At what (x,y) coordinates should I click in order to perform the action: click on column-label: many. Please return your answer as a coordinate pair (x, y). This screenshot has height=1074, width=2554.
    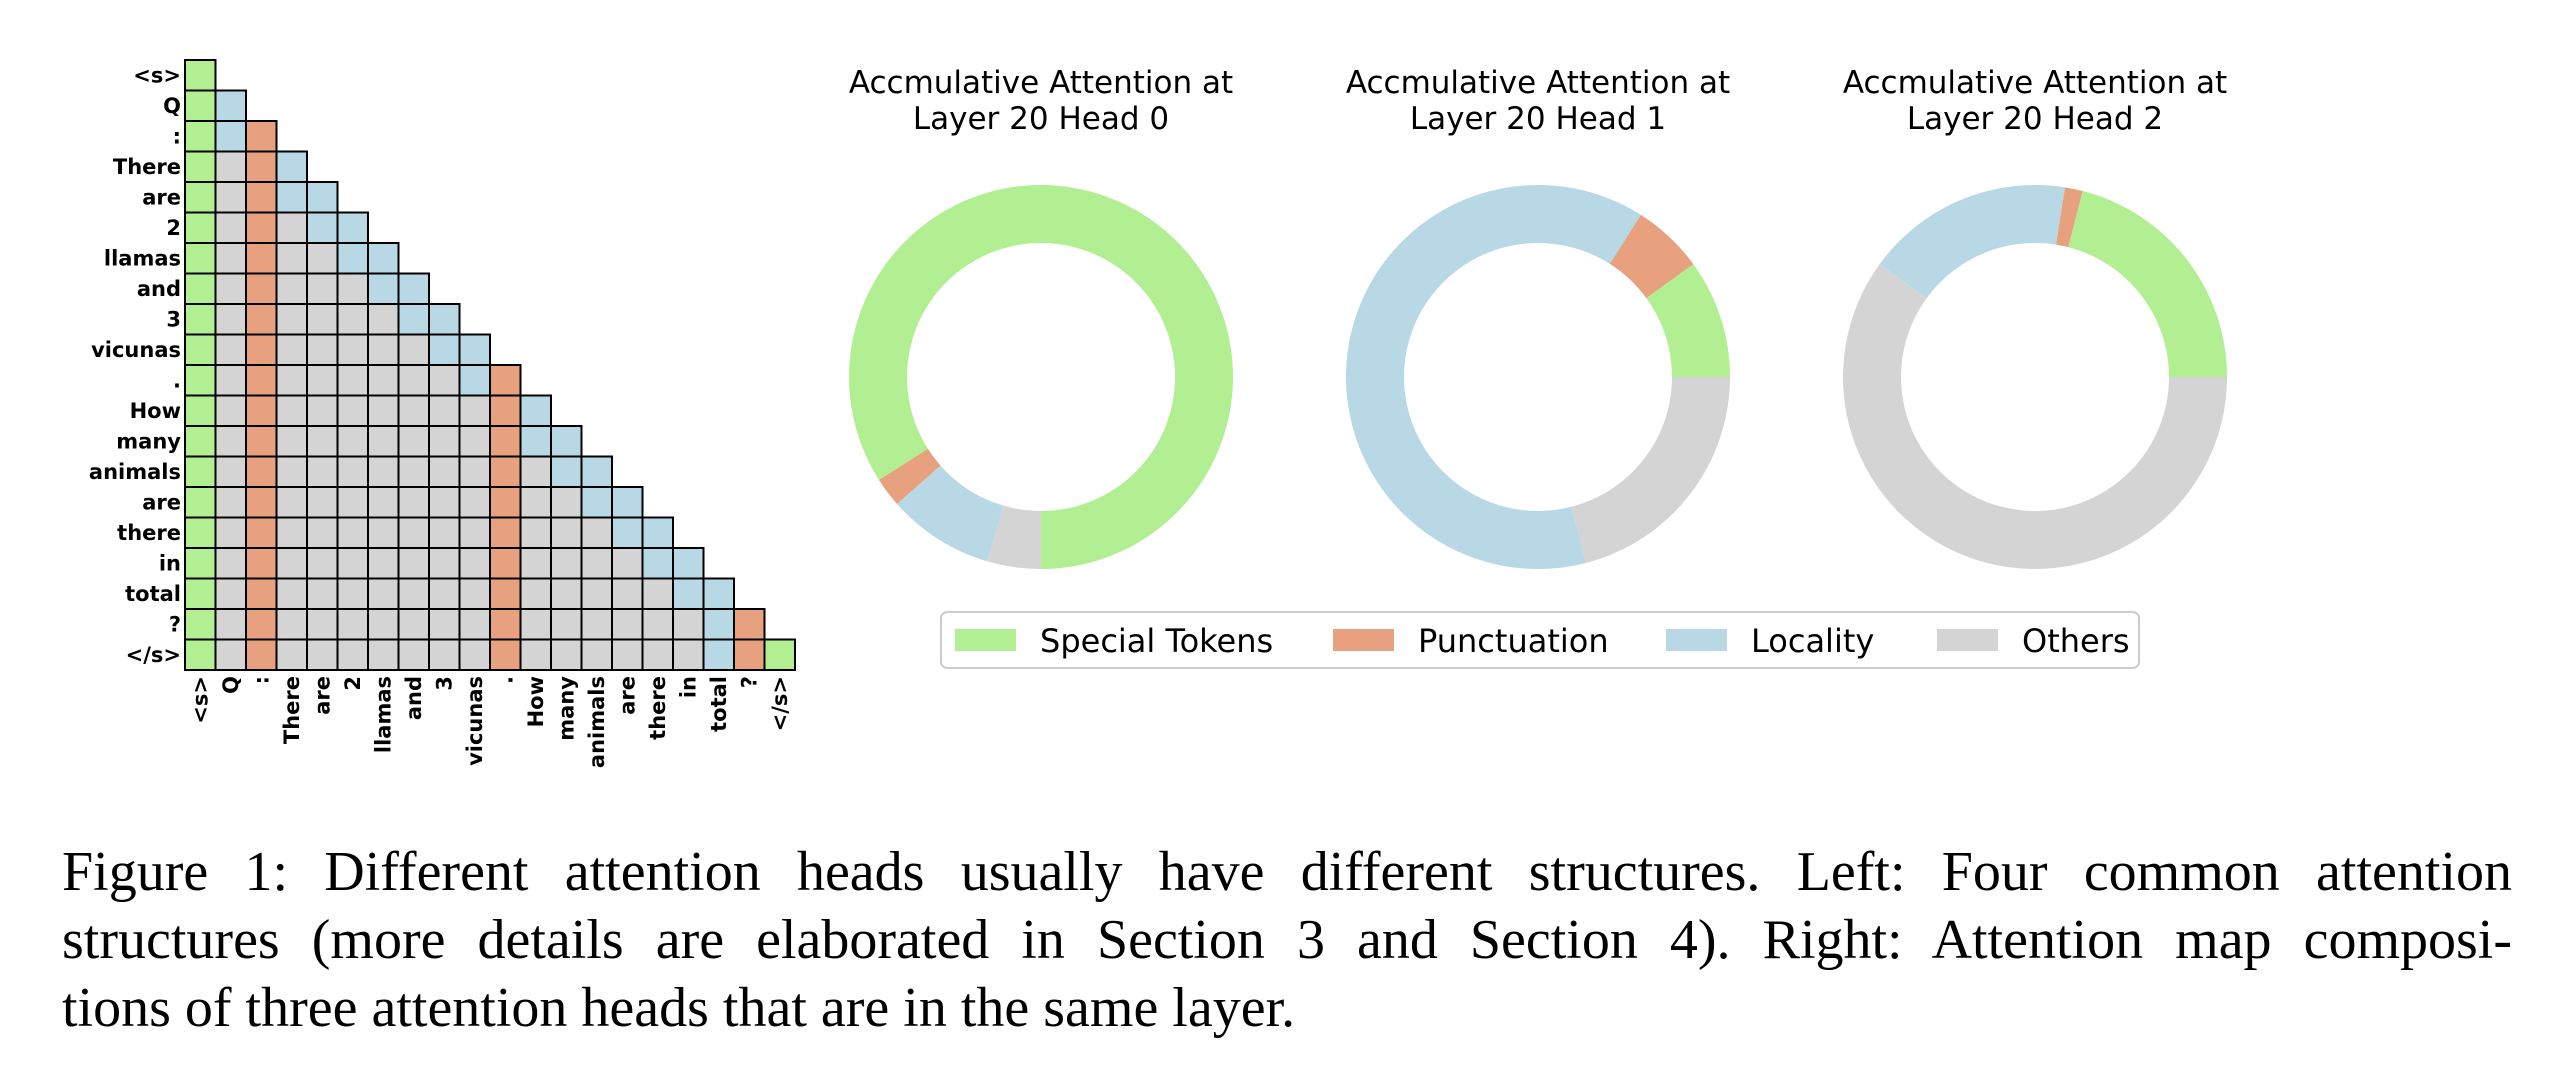
    Looking at the image, I should click on (566, 708).